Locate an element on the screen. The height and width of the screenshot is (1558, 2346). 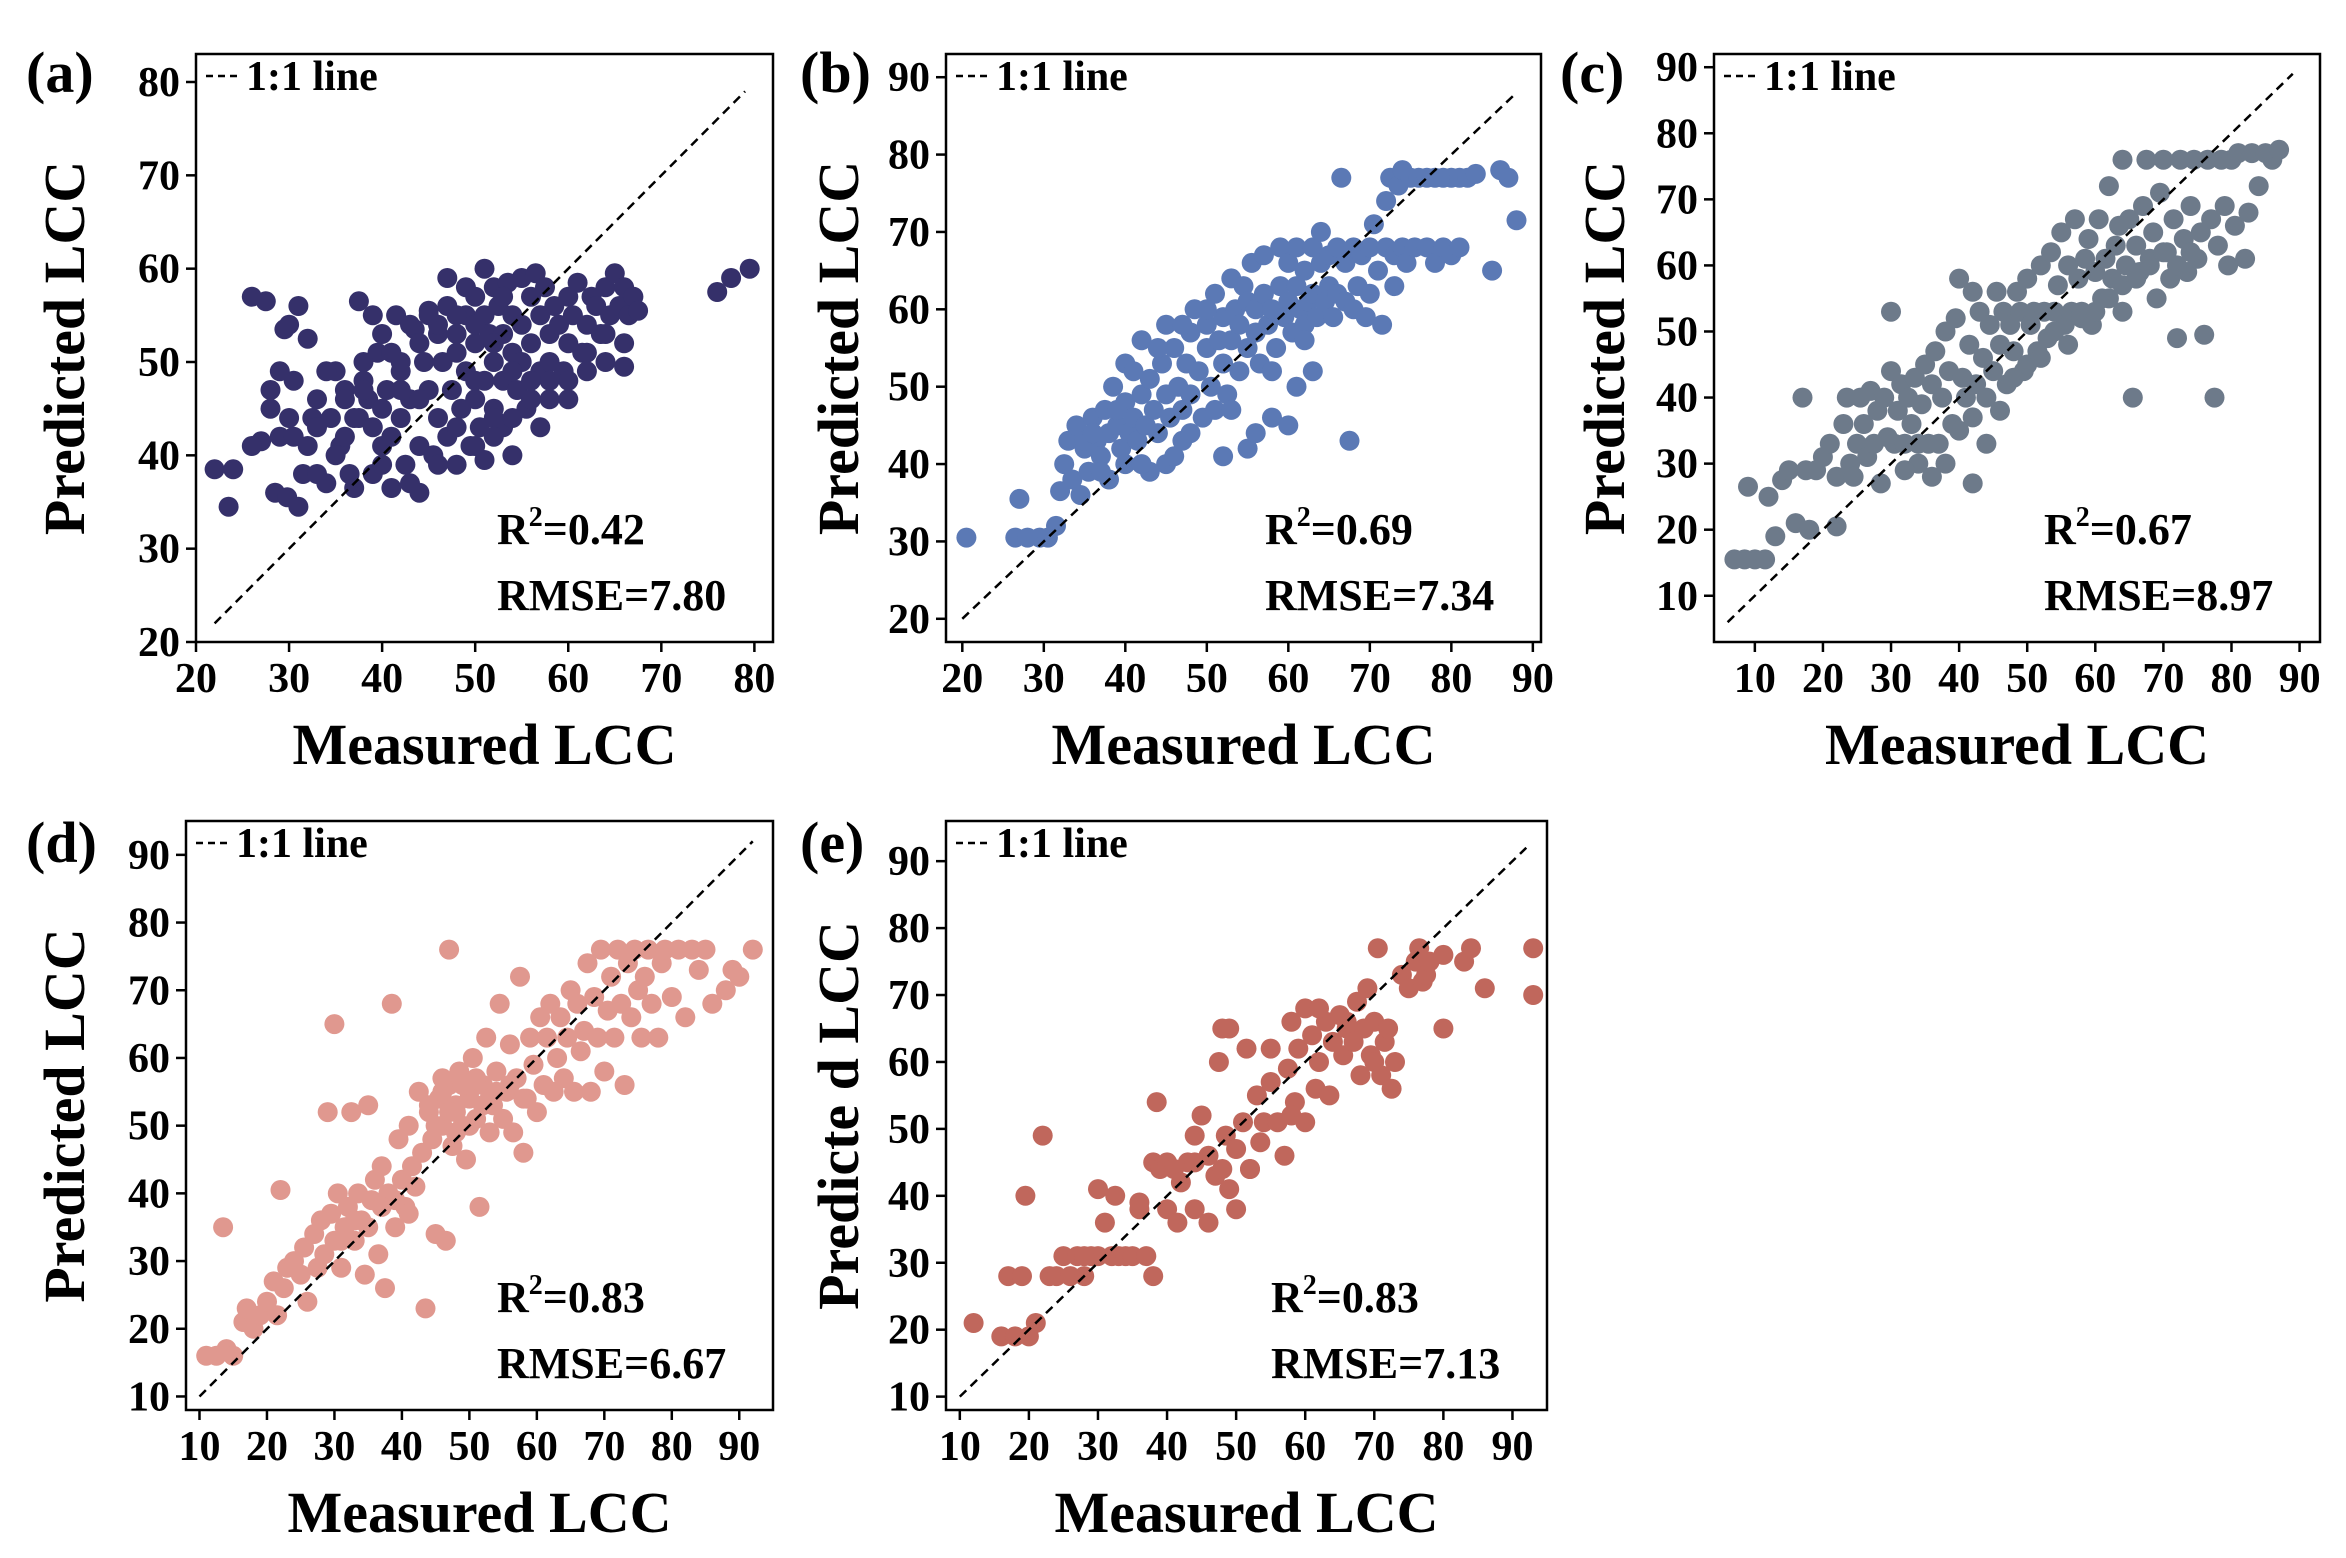
rmse-text: RMSE=6.67 is located at coordinates (611, 1363).